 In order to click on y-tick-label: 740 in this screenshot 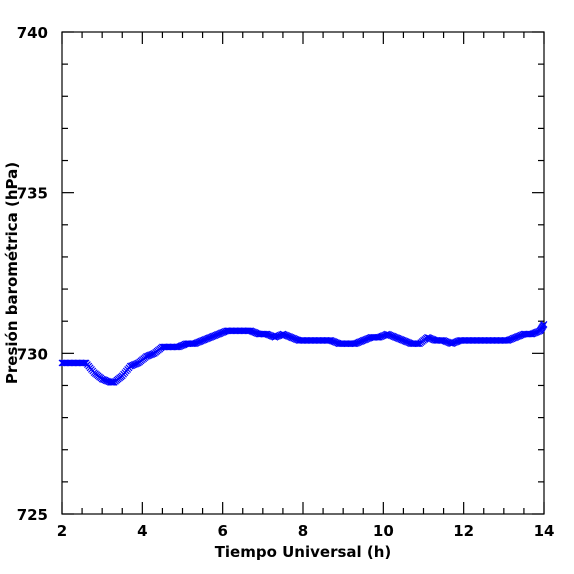, I will do `click(32, 33)`.